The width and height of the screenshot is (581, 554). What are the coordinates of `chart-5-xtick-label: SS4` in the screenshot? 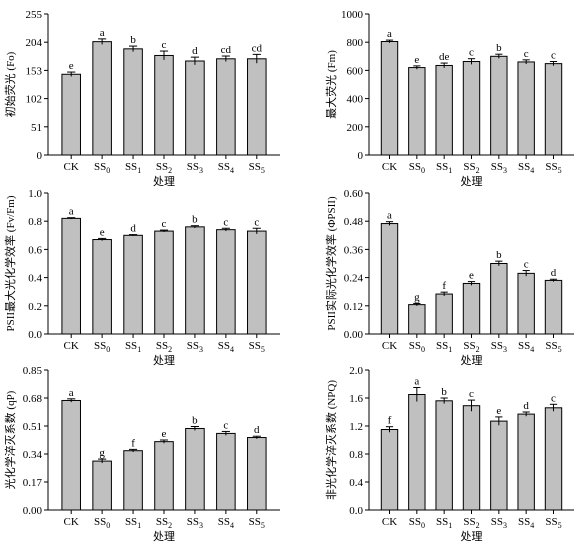 It's located at (226, 523).